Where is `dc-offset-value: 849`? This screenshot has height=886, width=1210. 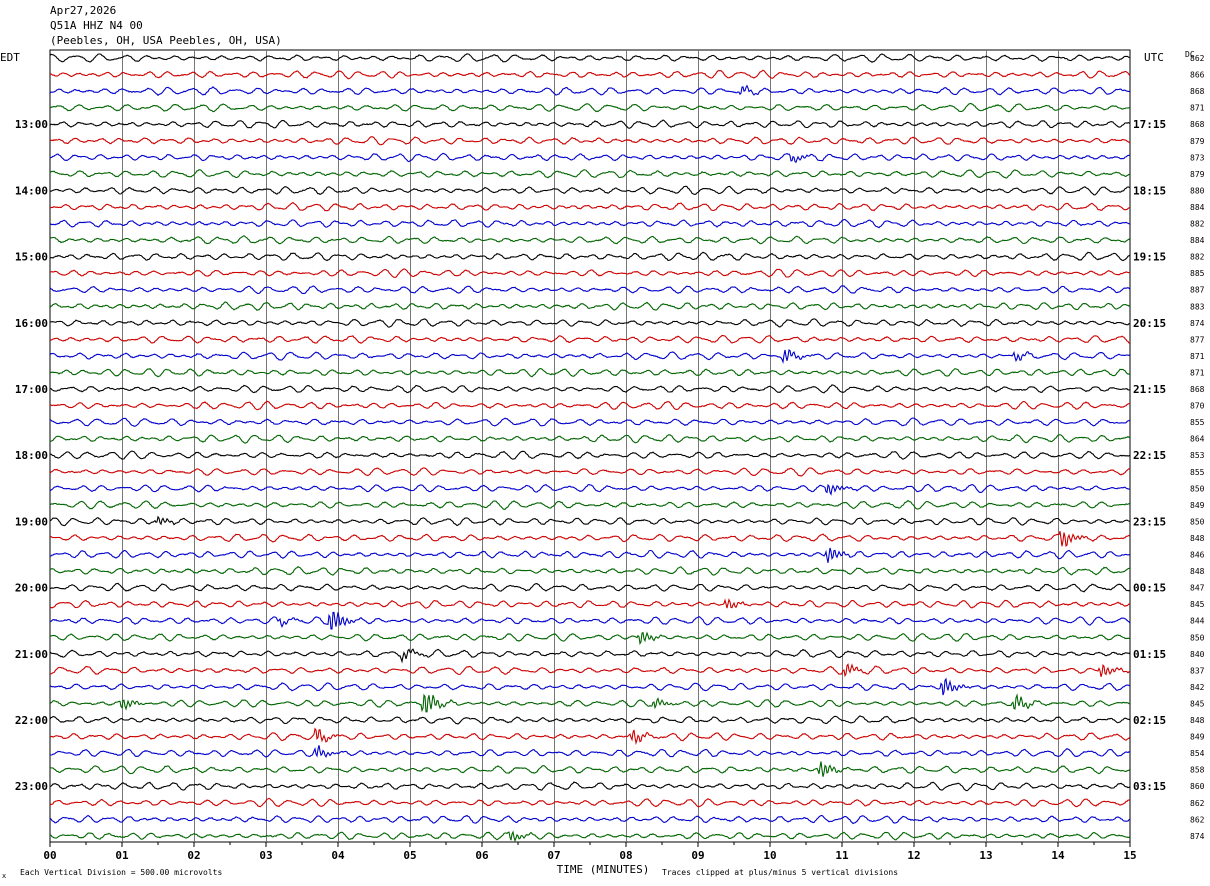 dc-offset-value: 849 is located at coordinates (1197, 737).